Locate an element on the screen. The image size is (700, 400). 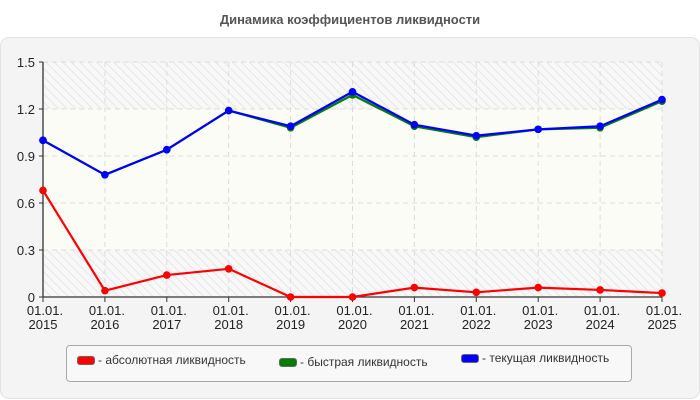
x-tick-label: 2016 is located at coordinates (104, 324).